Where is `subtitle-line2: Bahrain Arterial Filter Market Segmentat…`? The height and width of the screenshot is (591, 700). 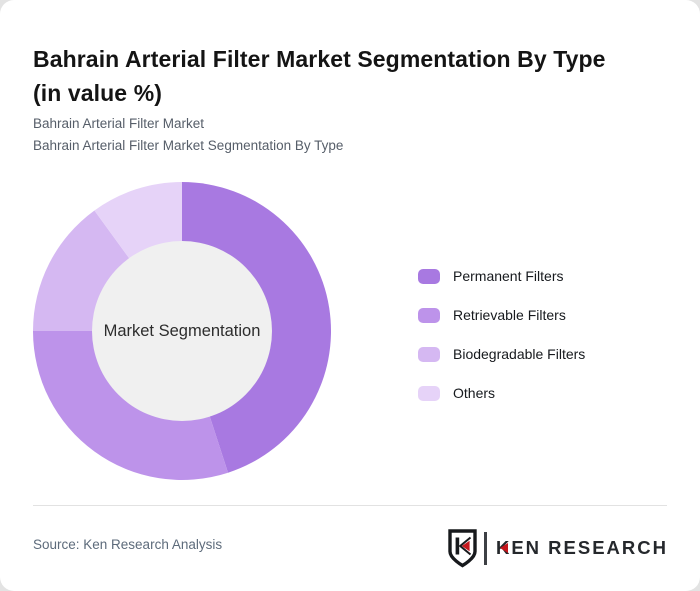 subtitle-line2: Bahrain Arterial Filter Market Segmentat… is located at coordinates (188, 145).